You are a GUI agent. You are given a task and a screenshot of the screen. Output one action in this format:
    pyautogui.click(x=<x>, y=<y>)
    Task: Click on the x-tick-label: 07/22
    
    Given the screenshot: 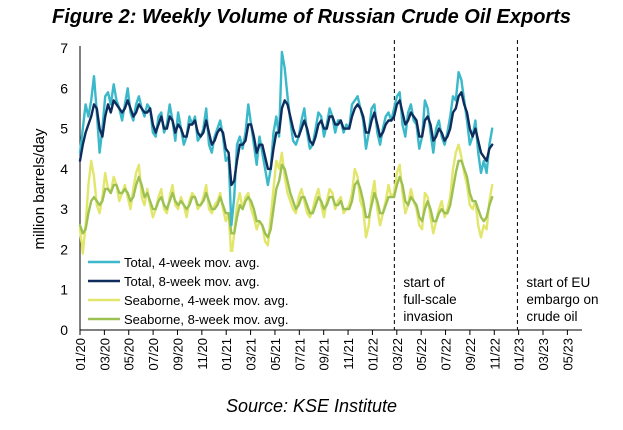 What is the action you would take?
    pyautogui.click(x=446, y=354)
    